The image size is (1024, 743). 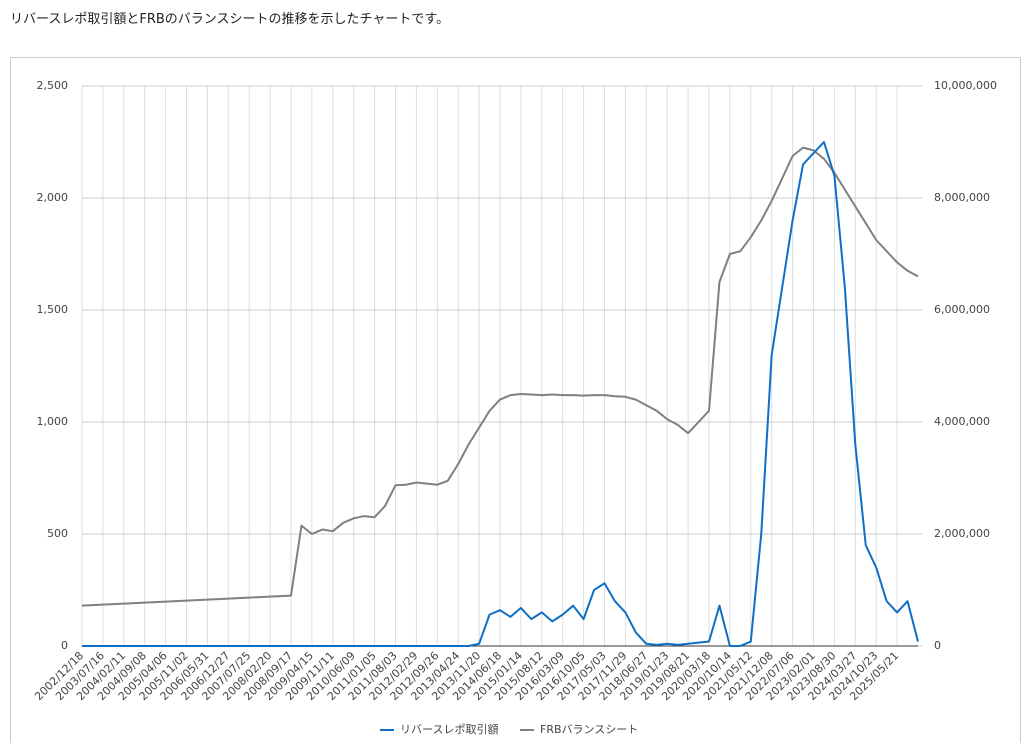 I want to click on y2-tick-label: 8,000,000, so click(x=962, y=197).